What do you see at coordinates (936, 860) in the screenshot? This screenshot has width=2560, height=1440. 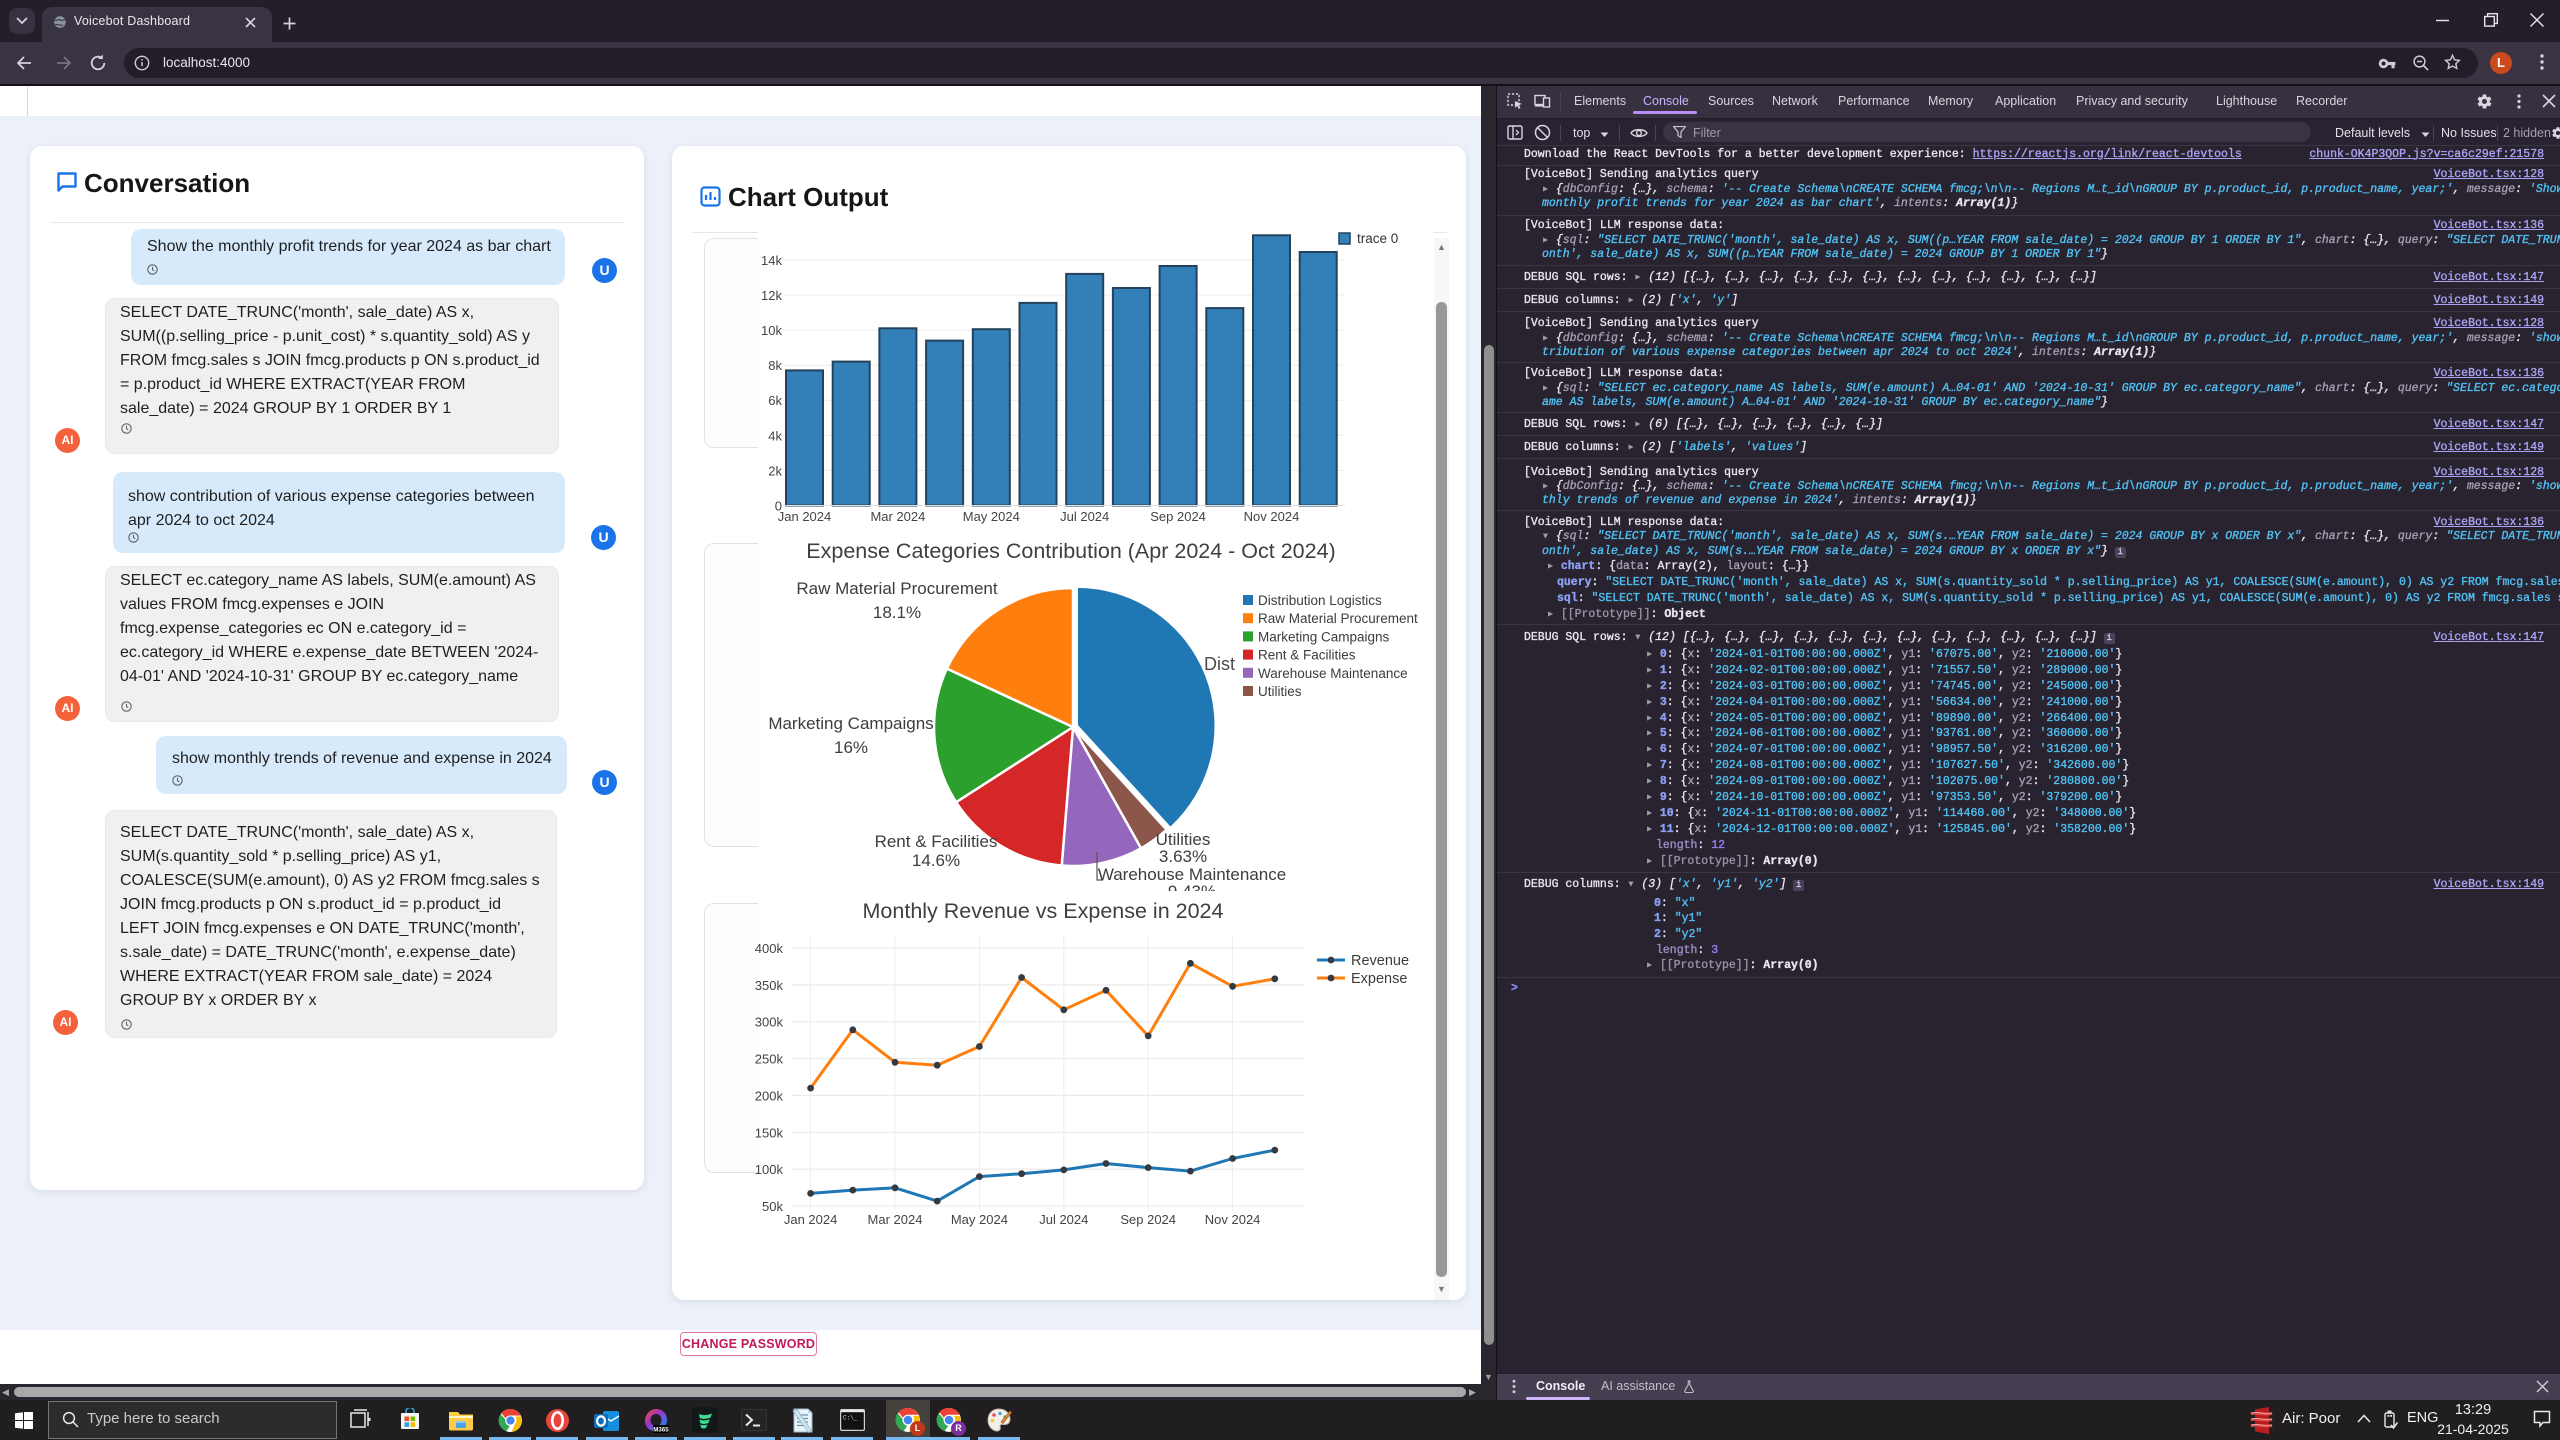 I see `svg-text: 14.6%` at bounding box center [936, 860].